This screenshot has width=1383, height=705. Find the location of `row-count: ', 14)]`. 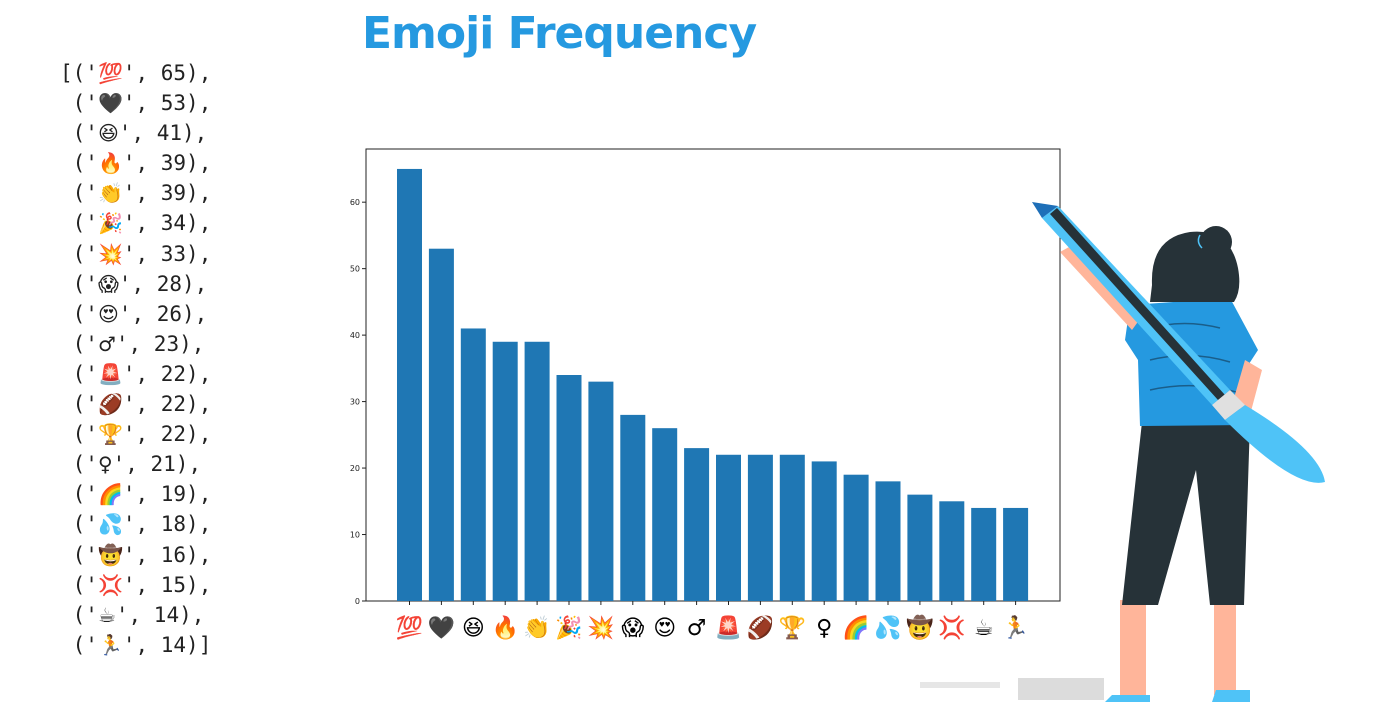

row-count: ', 14)] is located at coordinates (167, 644).